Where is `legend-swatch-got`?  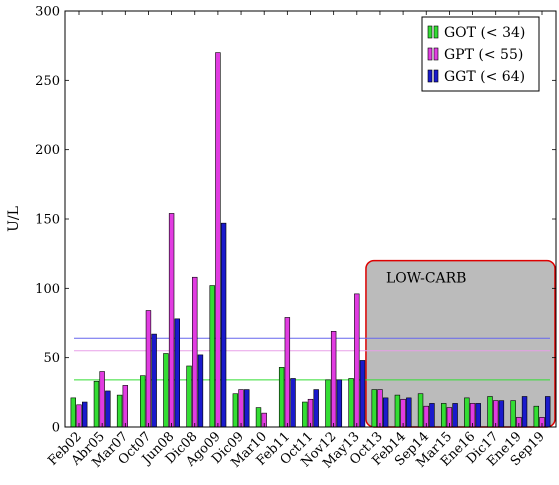 legend-swatch-got is located at coordinates (430, 32).